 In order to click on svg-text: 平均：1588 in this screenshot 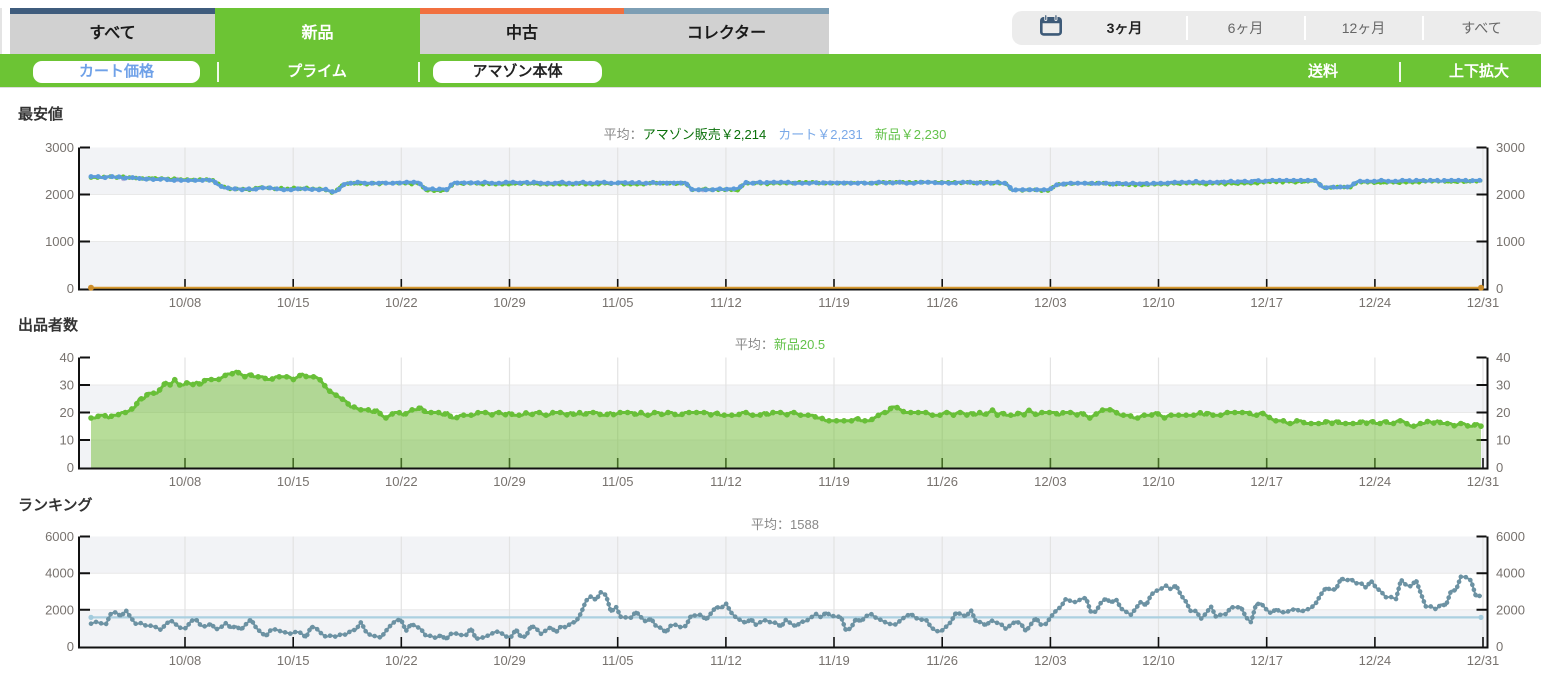, I will do `click(785, 524)`.